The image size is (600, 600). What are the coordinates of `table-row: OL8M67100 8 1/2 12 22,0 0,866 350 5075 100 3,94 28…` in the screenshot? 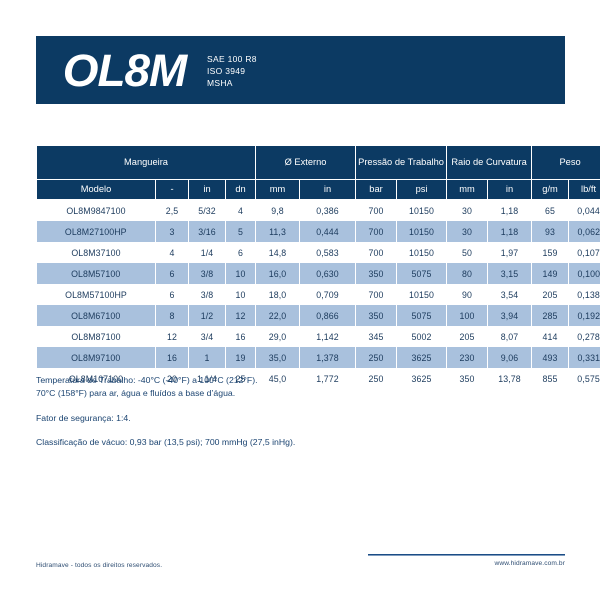 It's located at (318, 315).